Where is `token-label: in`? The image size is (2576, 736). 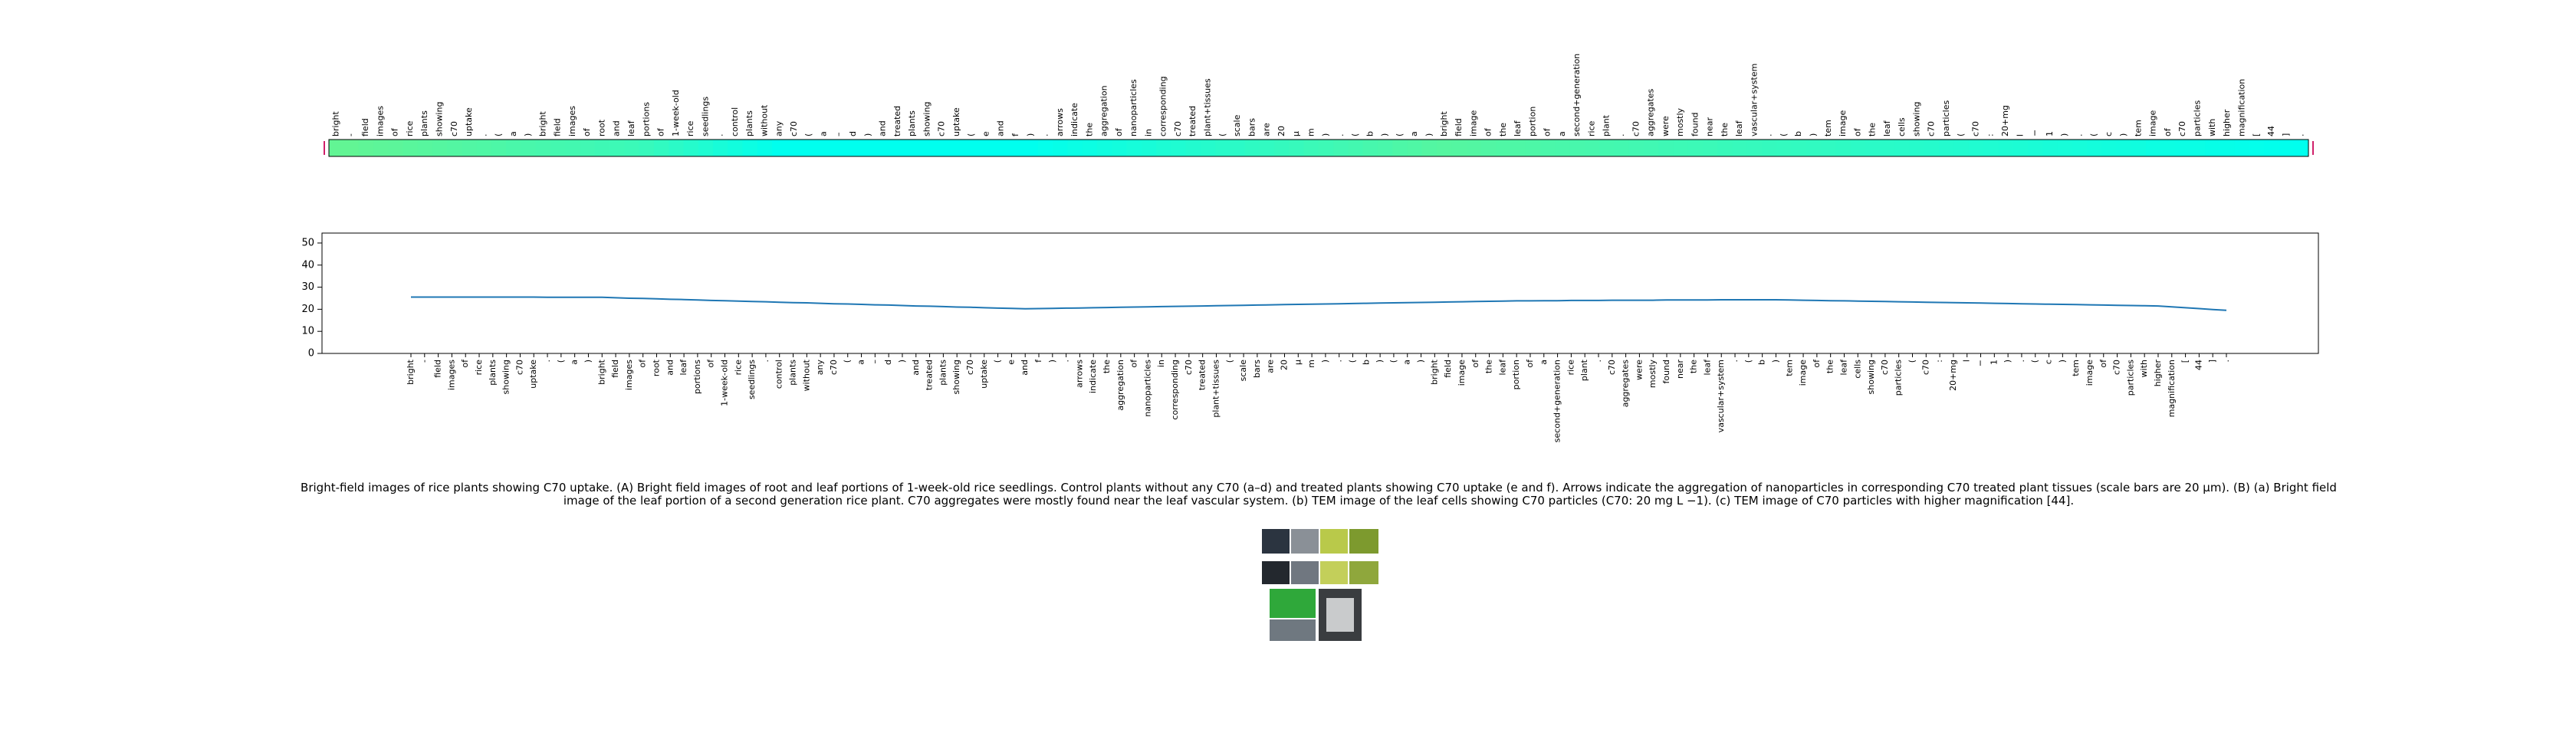
token-label: in is located at coordinates (1148, 133).